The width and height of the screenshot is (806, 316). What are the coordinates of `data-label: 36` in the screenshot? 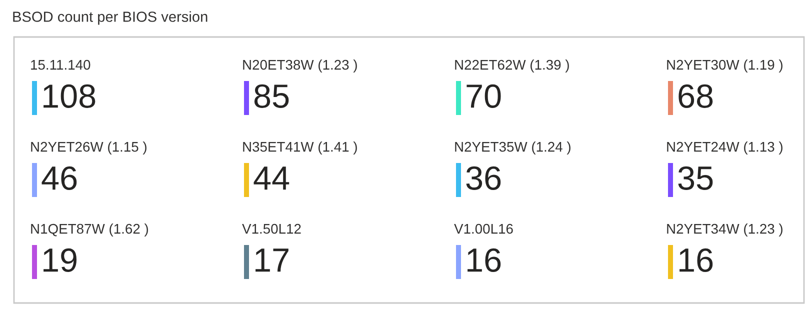 It's located at (483, 178).